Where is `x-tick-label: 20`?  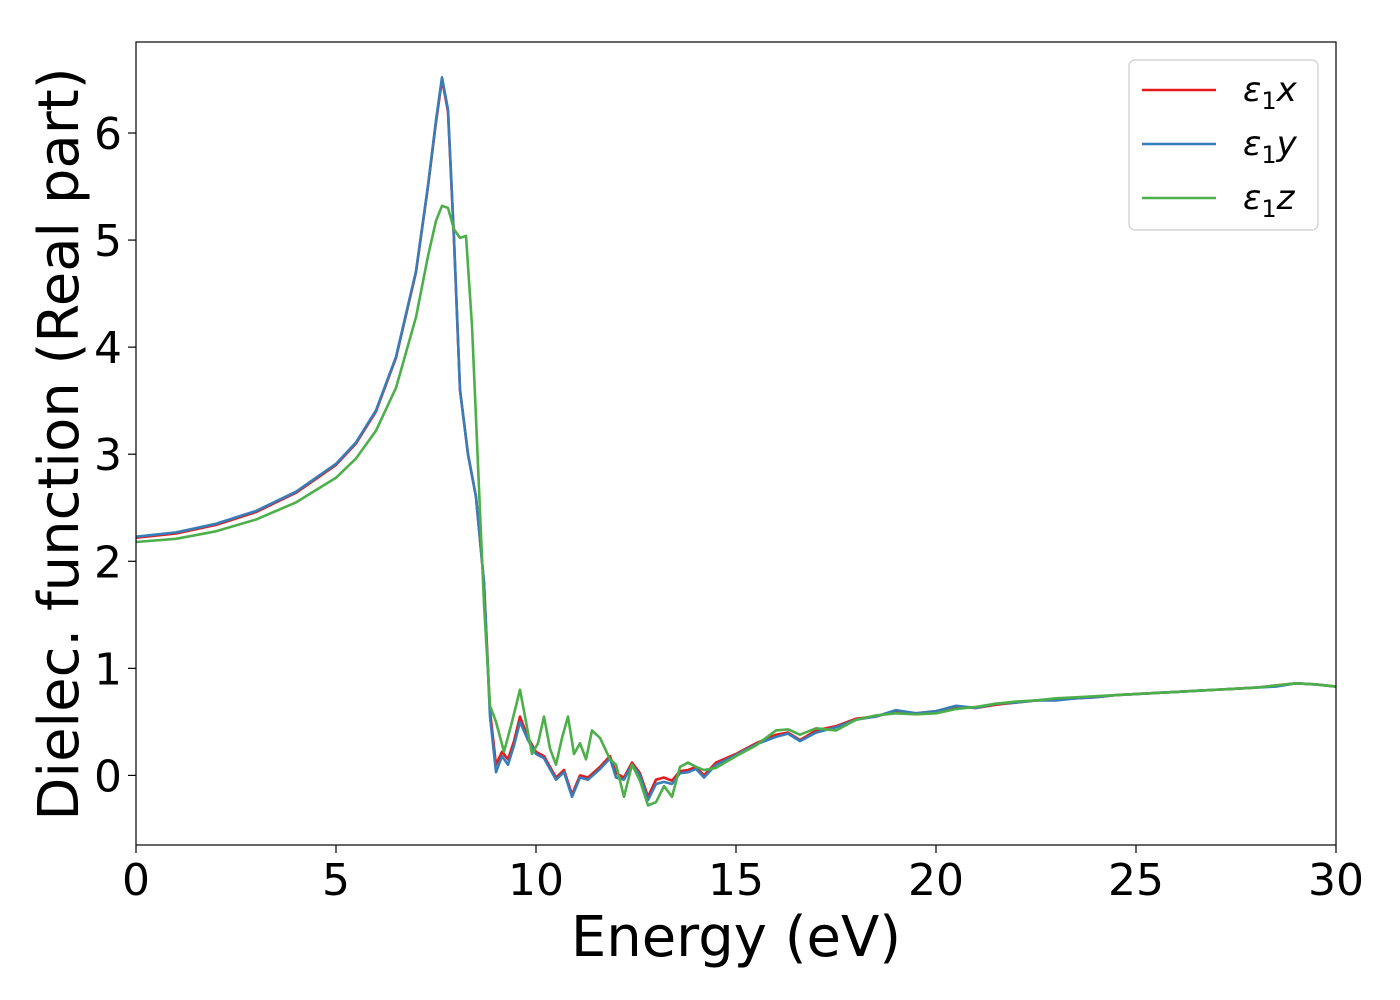 x-tick-label: 20 is located at coordinates (936, 880).